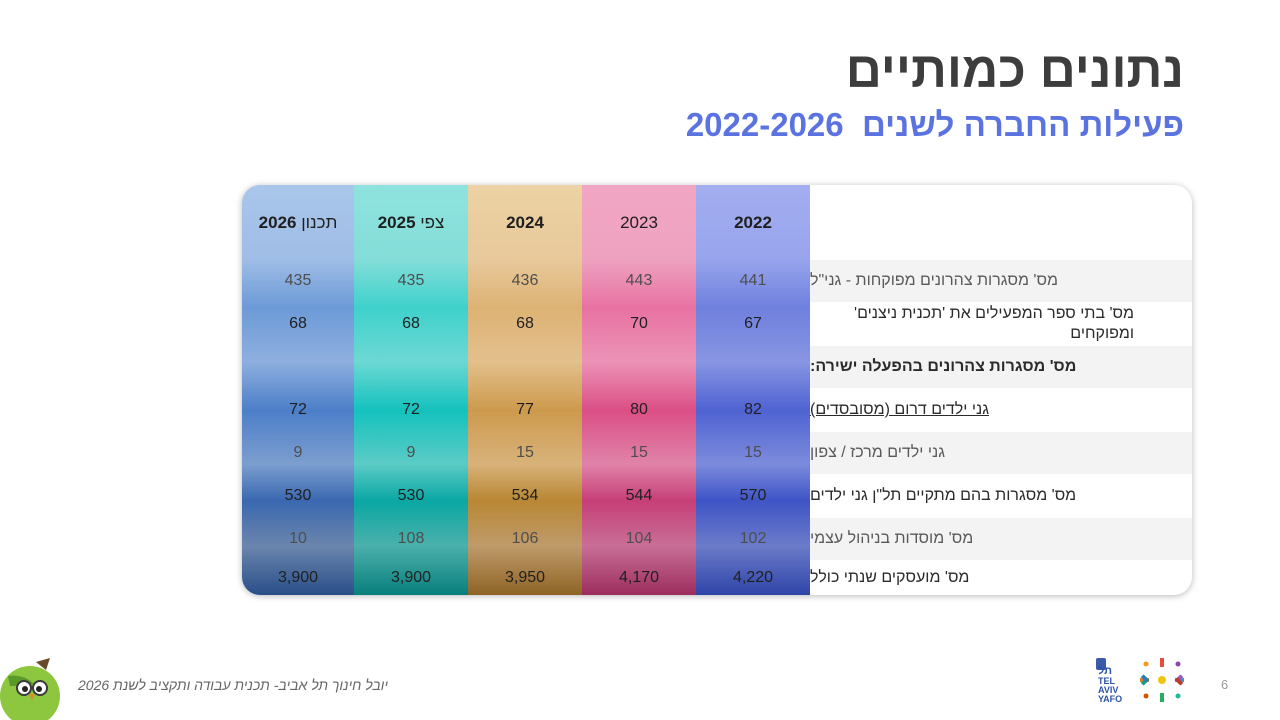  What do you see at coordinates (943, 366) in the screenshot?
I see `row-label: מס' מסגרות צהרונים בהפעלה ישירה:` at bounding box center [943, 366].